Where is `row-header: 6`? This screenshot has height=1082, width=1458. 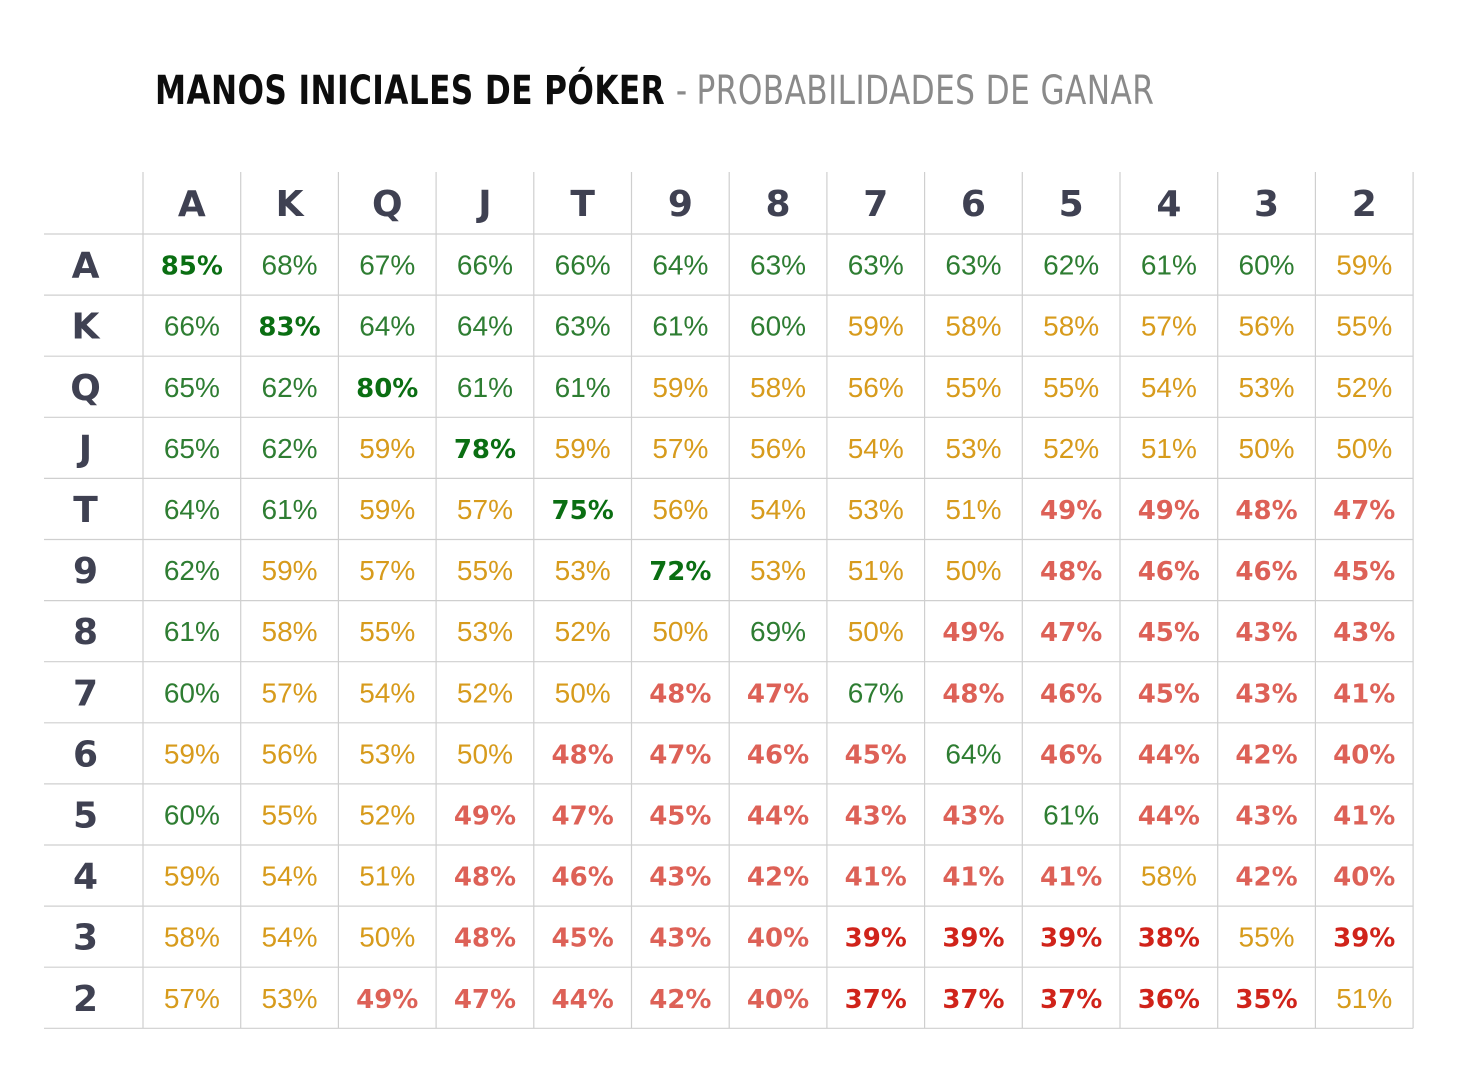 row-header: 6 is located at coordinates (85, 754).